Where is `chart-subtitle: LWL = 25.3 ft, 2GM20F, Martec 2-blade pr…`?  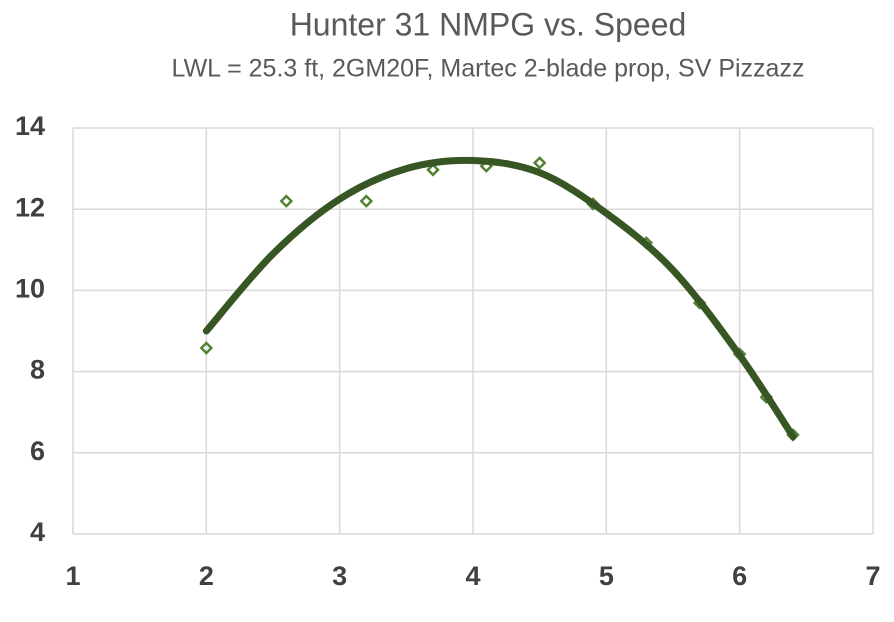
chart-subtitle: LWL = 25.3 ft, 2GM20F, Martec 2-blade pr… is located at coordinates (488, 69).